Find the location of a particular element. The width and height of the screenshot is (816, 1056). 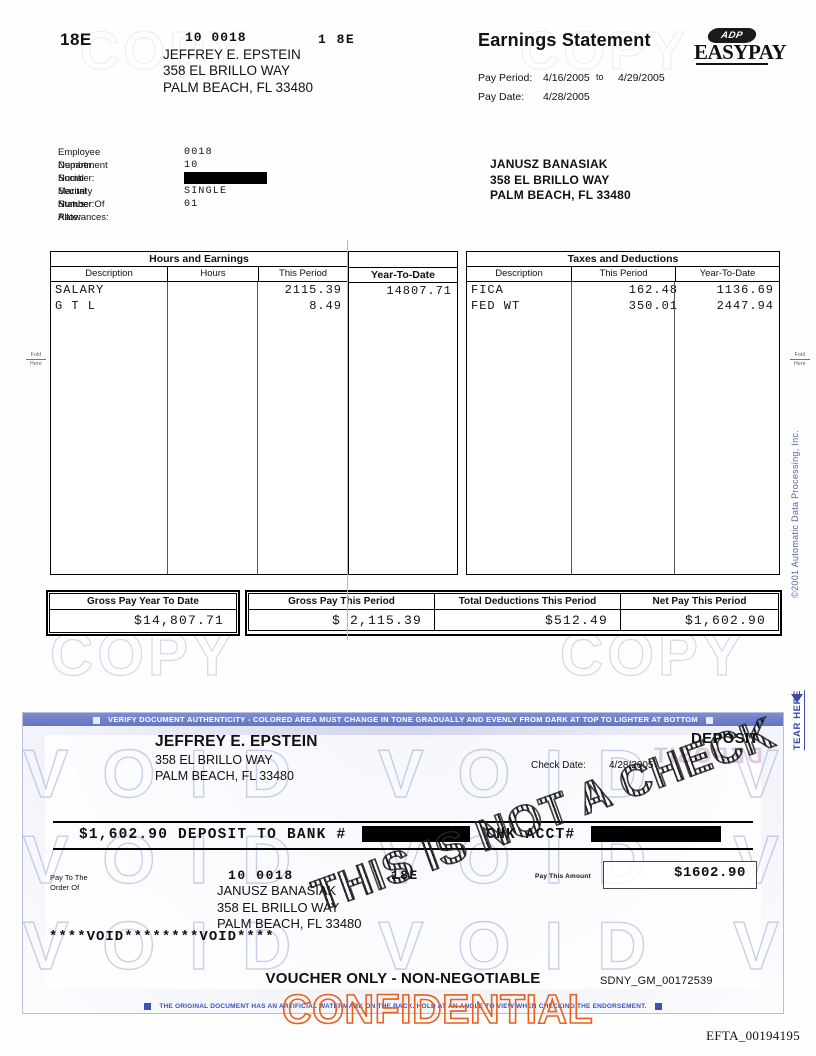

tear-here-arrow-icon is located at coordinates (797, 698).